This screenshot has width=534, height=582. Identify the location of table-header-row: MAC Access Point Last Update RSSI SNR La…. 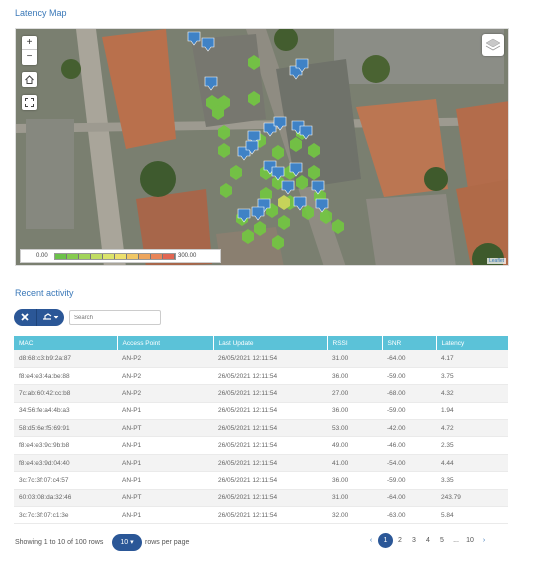
(261, 343).